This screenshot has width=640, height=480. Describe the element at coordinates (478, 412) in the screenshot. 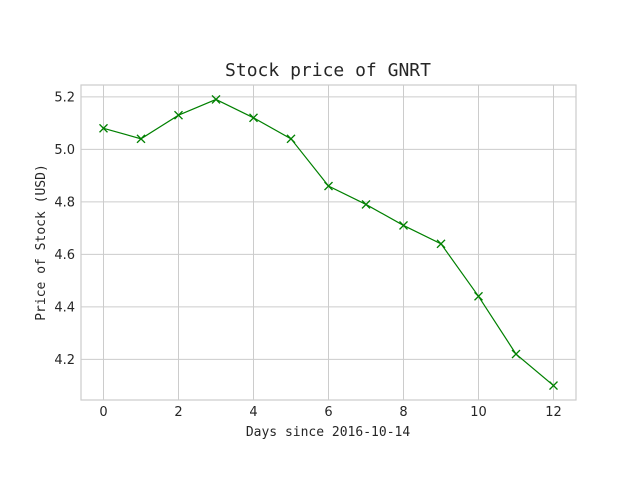

I see `x-tick-label: 10` at that location.